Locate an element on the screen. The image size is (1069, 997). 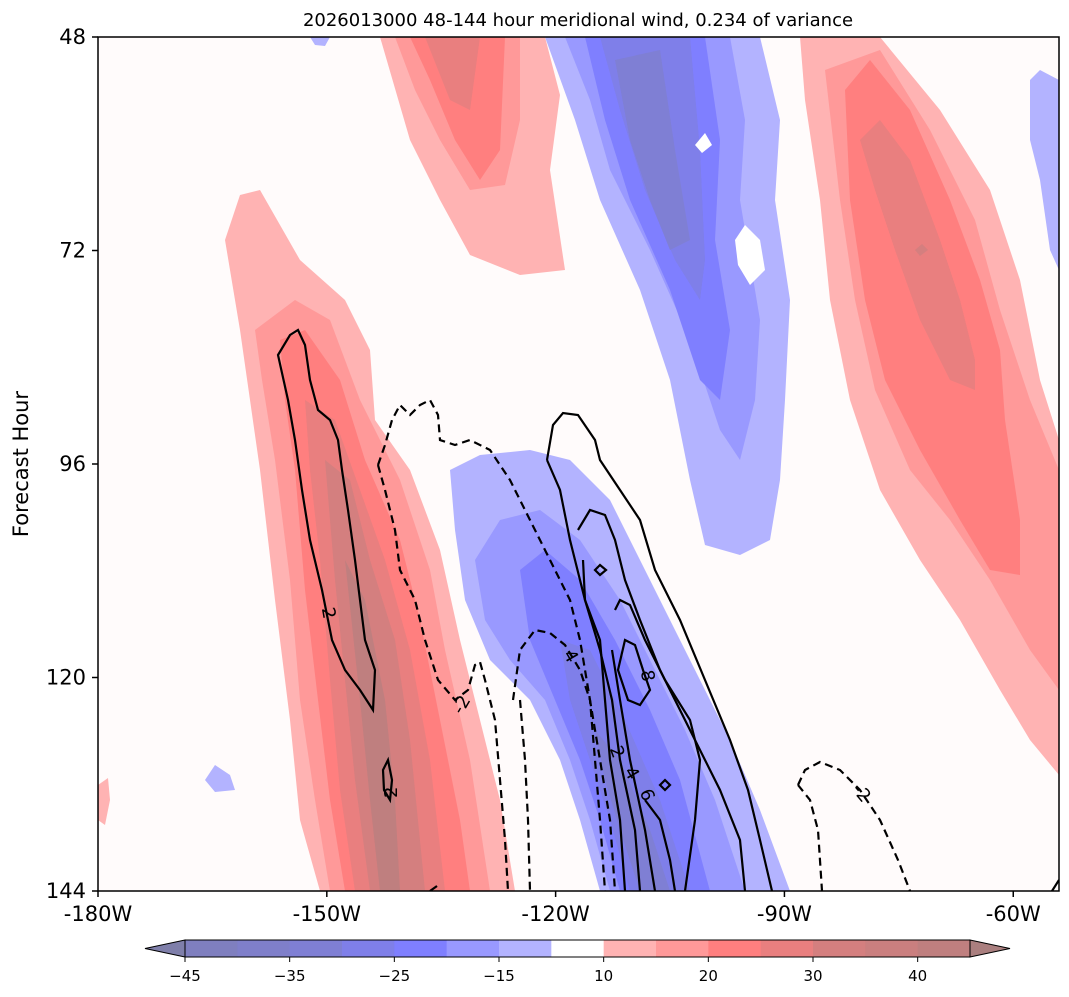
colorbar-tick-label: 10 is located at coordinates (603, 976).